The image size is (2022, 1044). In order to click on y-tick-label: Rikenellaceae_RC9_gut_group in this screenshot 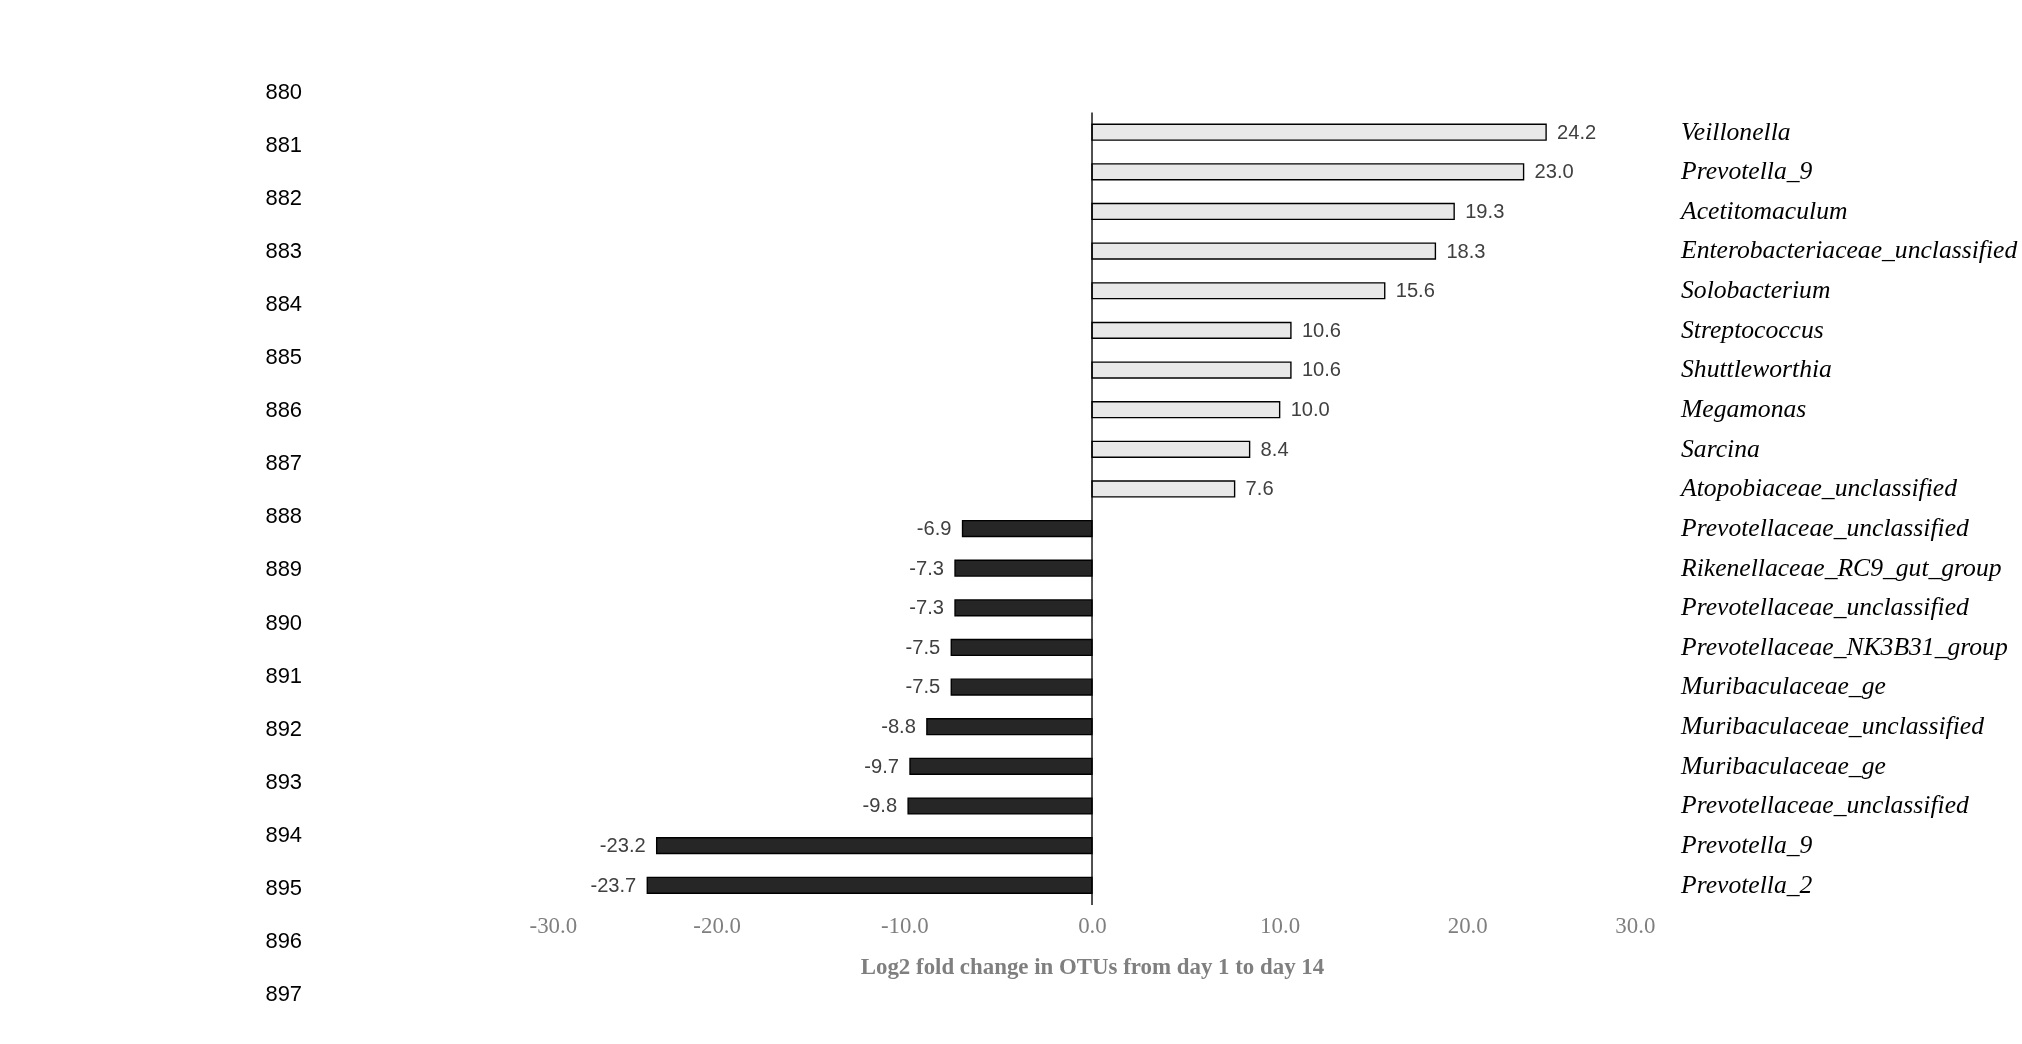, I will do `click(1841, 567)`.